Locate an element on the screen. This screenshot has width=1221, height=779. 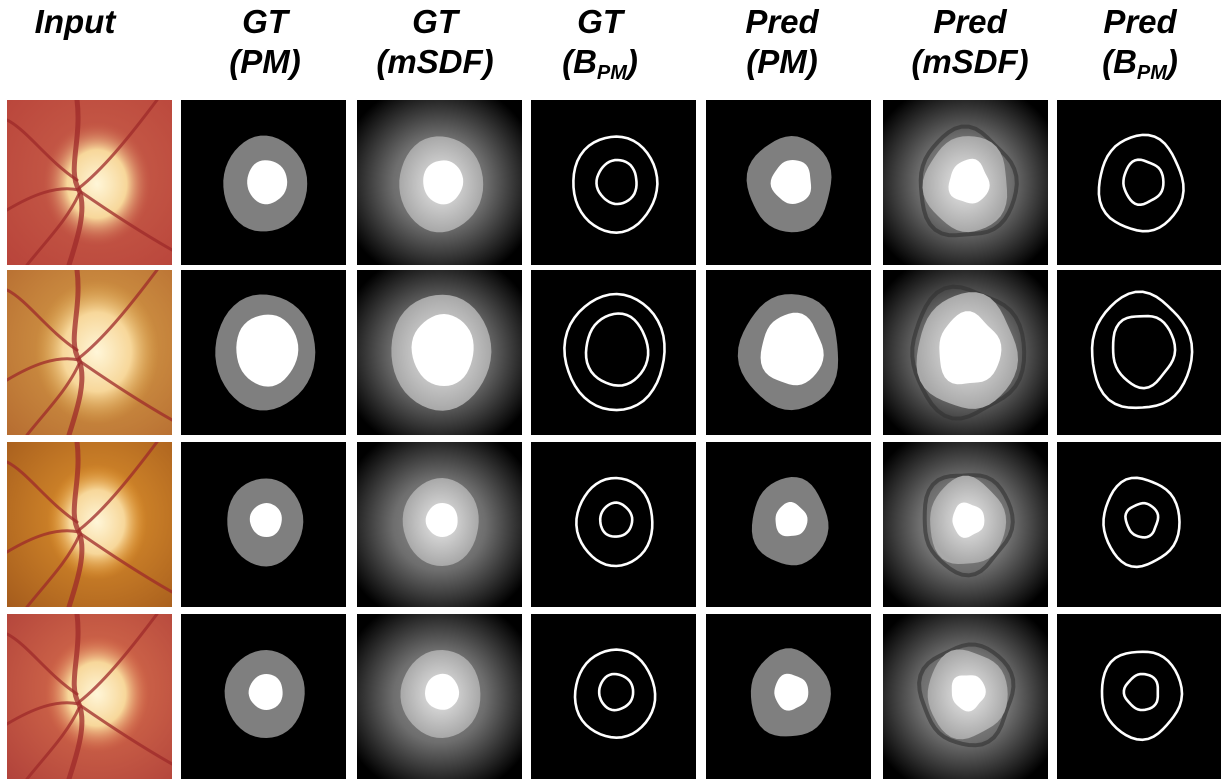
tile-sample-3-col6 is located at coordinates (965, 524).